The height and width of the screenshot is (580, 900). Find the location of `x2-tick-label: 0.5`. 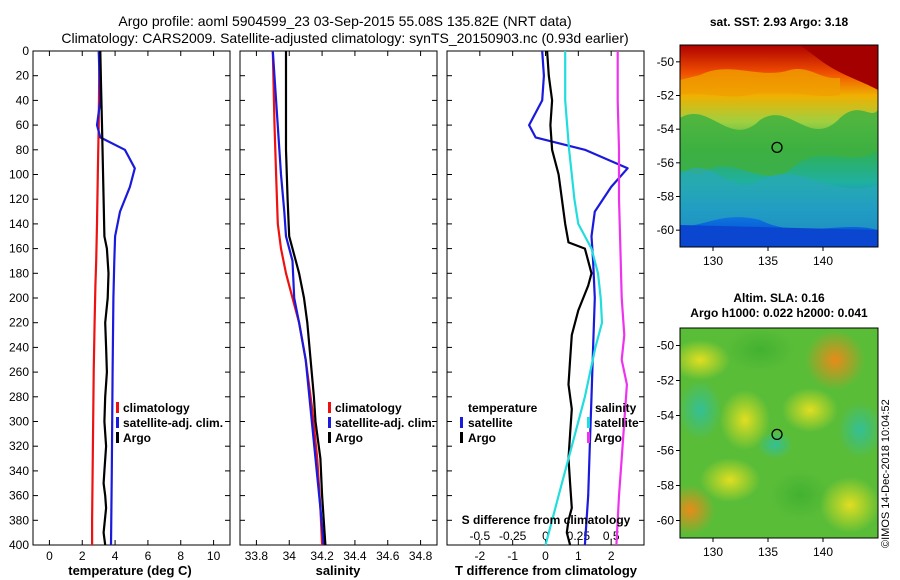

x2-tick-label: 0.5 is located at coordinates (611, 536).